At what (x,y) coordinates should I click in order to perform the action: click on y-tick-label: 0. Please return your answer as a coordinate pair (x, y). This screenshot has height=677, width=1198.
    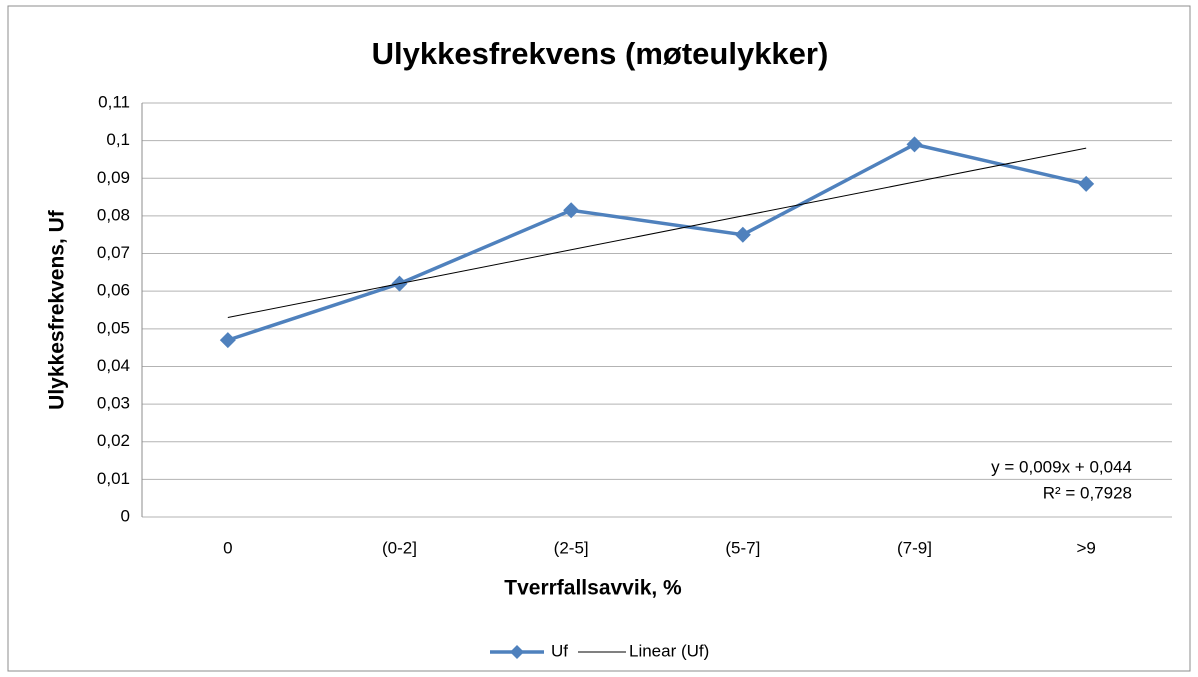
    Looking at the image, I should click on (125, 515).